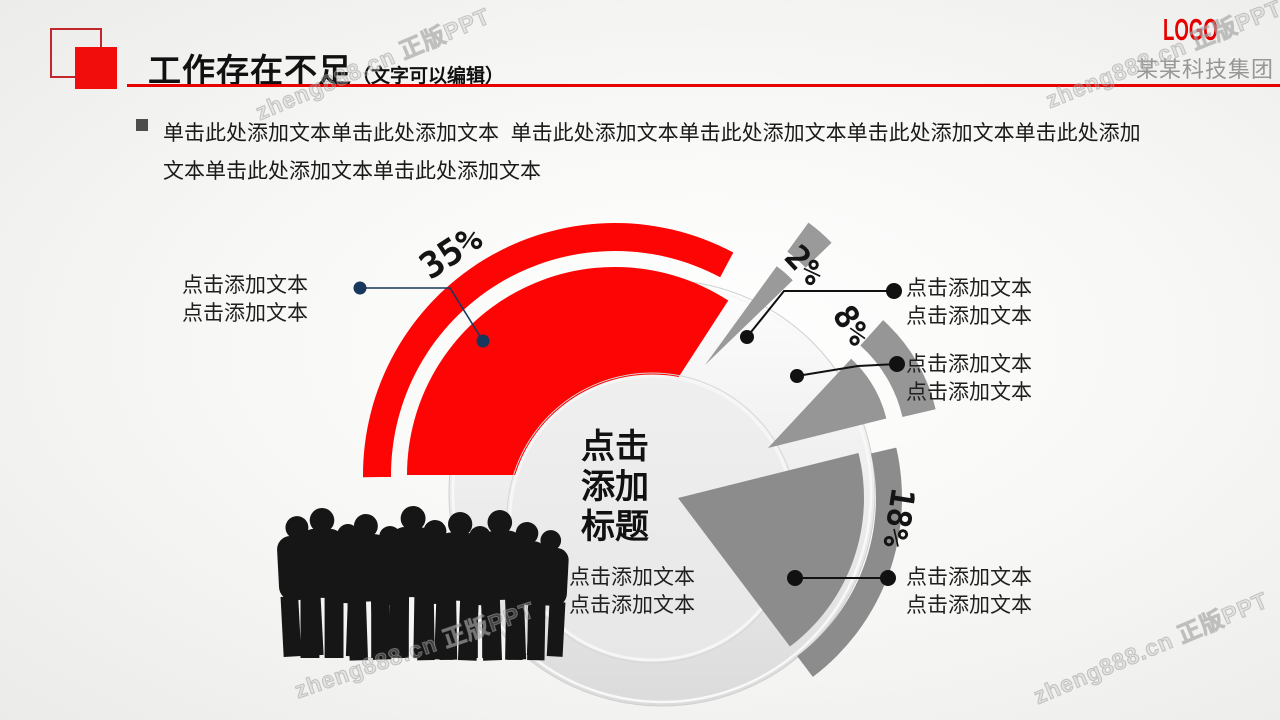  I want to click on callout-18-line2: 点击添加文本, so click(969, 605).